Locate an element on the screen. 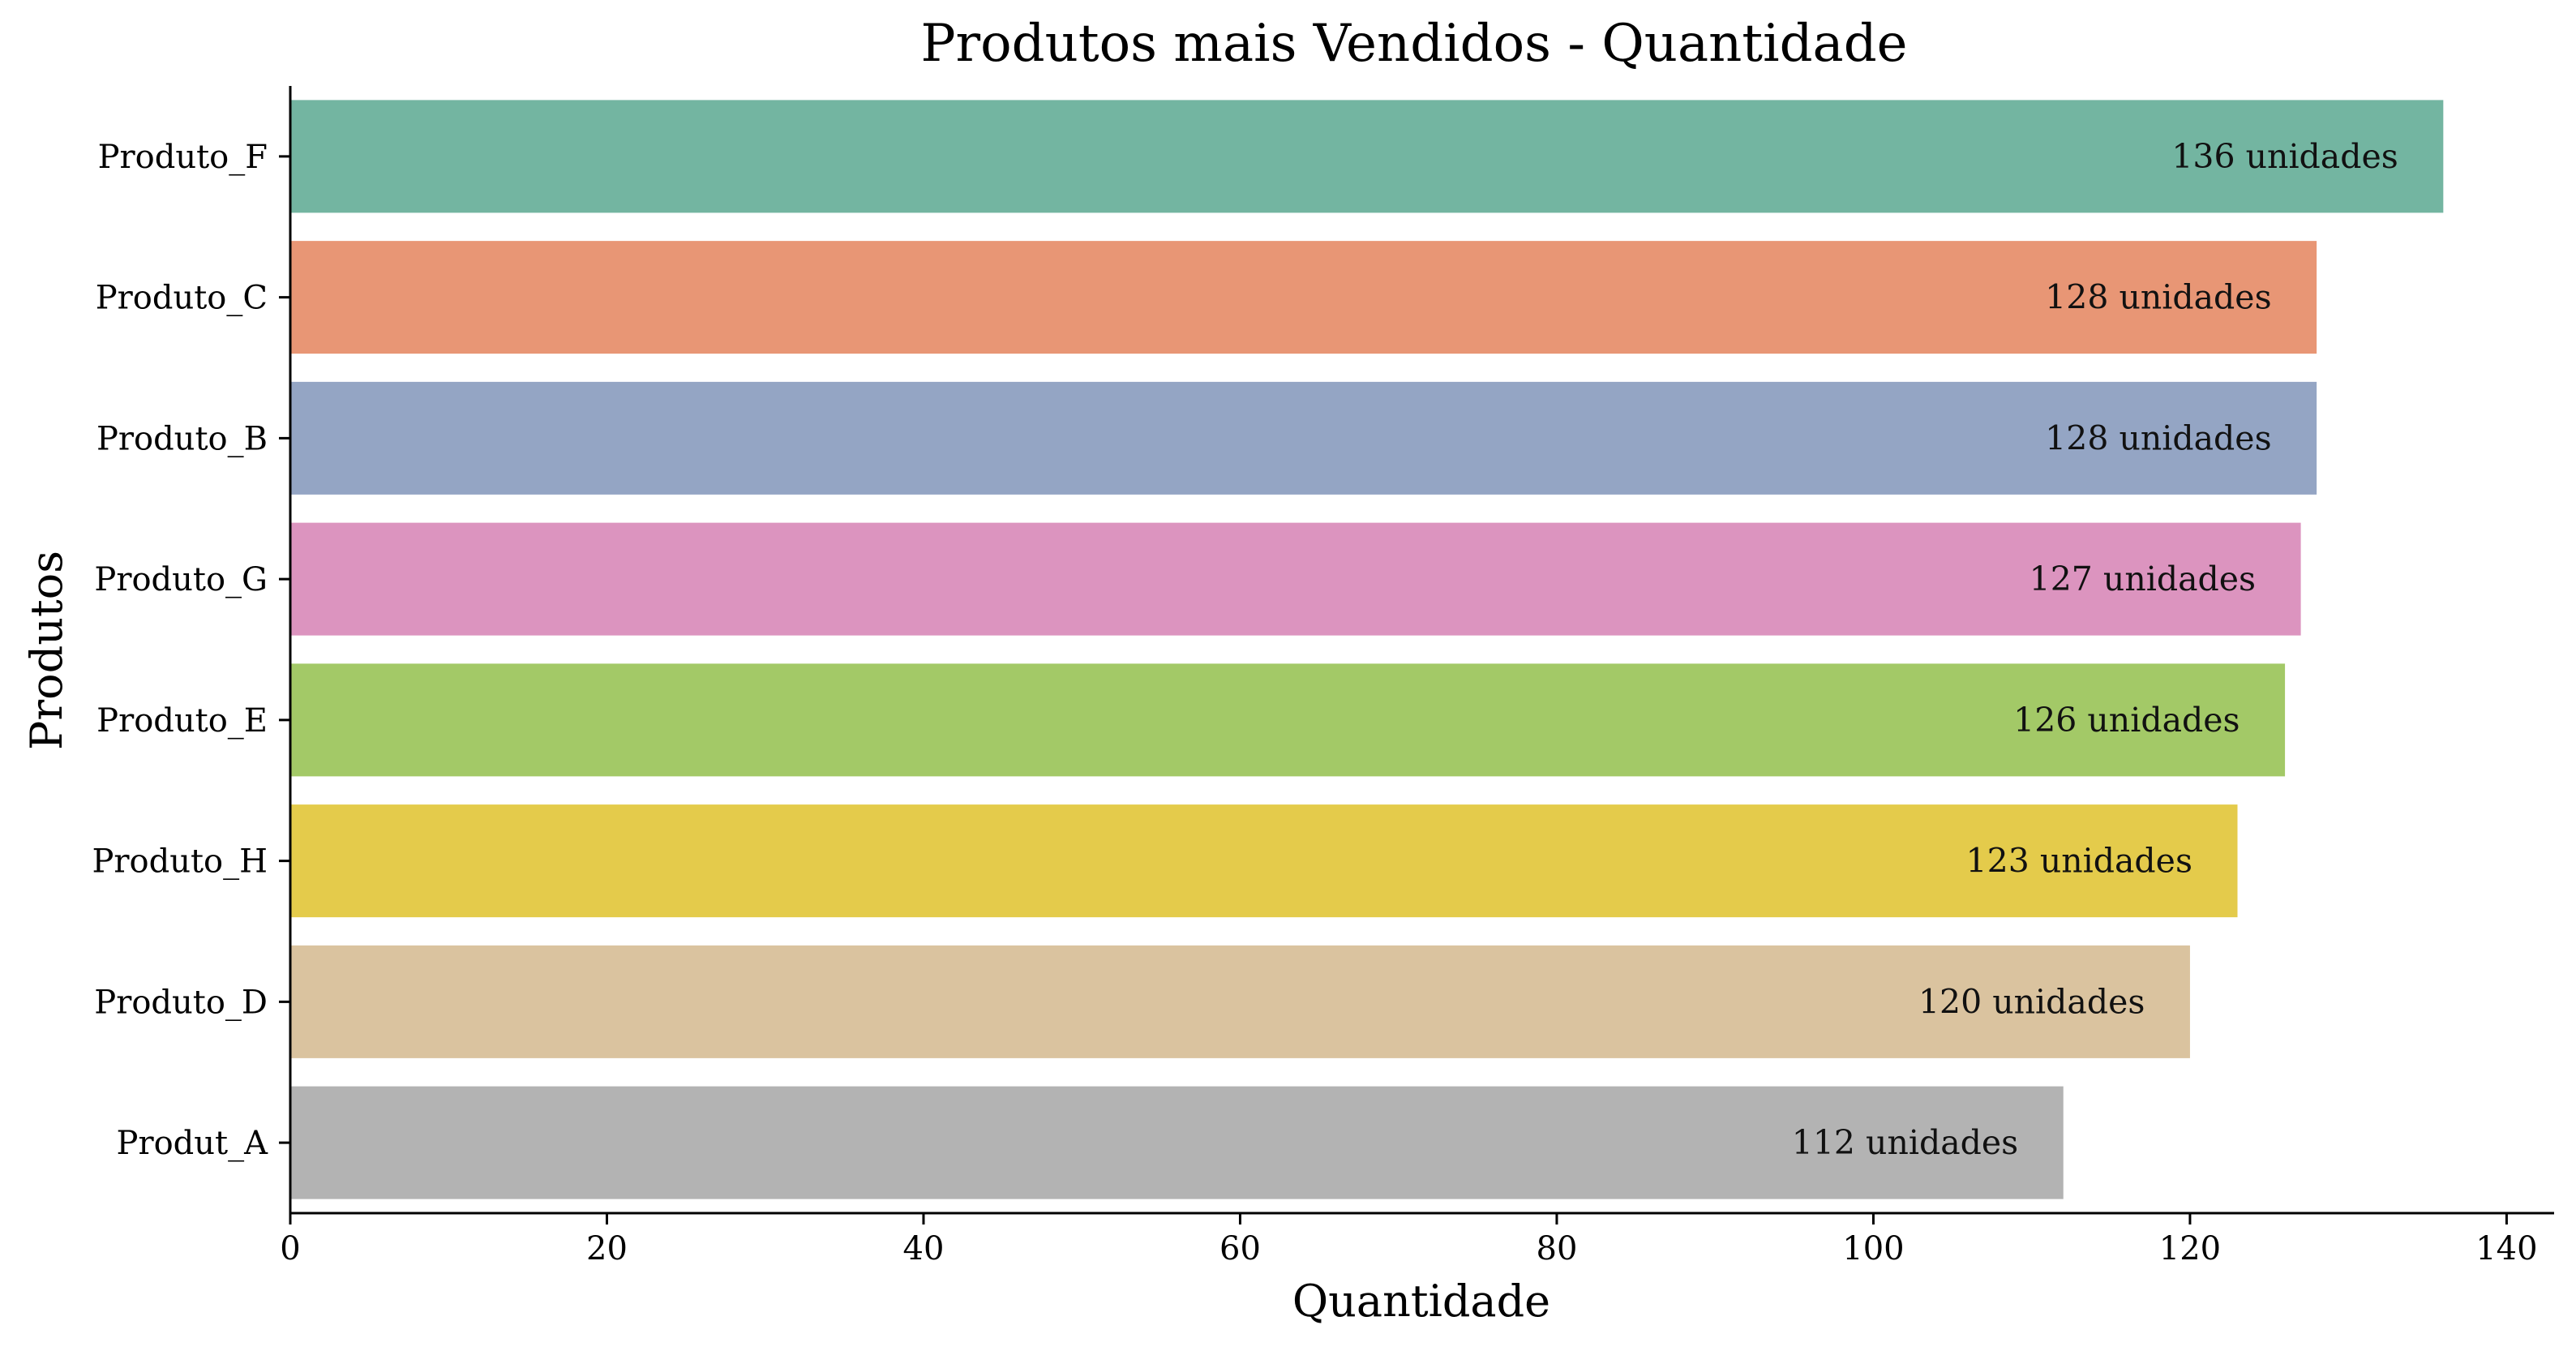 This screenshot has height=1351, width=2576. x-tick-label: 100 is located at coordinates (1873, 1248).